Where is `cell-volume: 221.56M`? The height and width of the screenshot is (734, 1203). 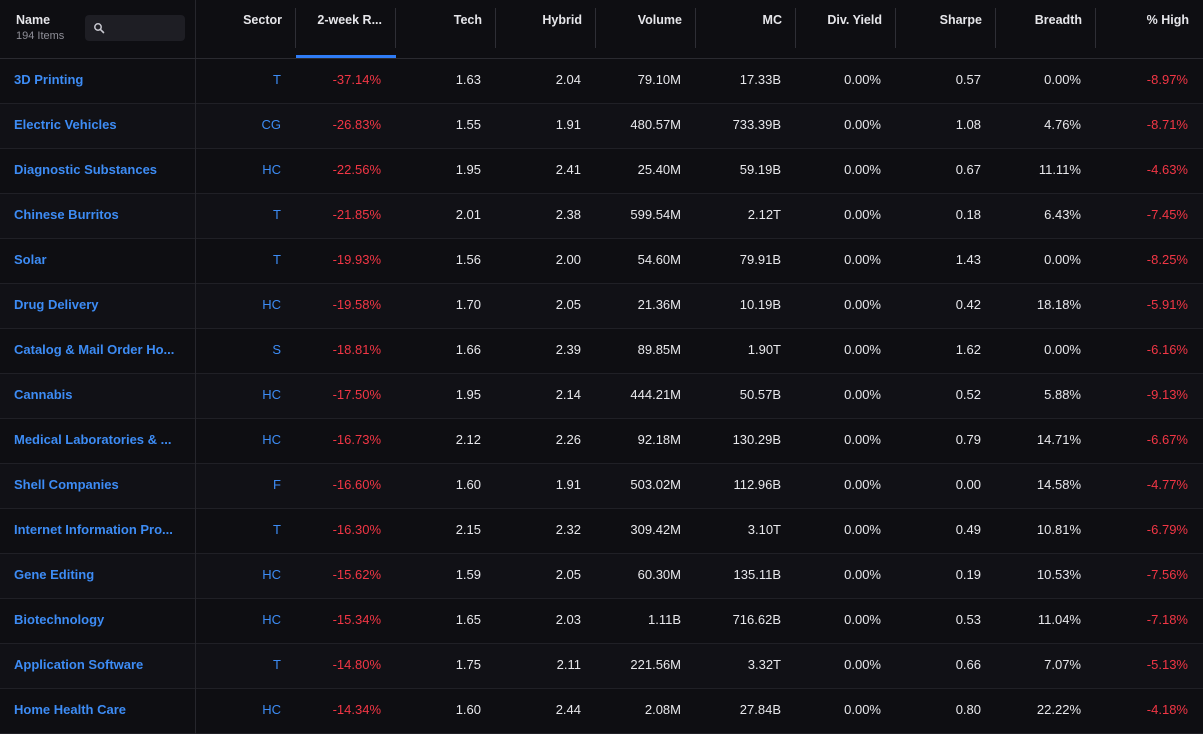
cell-volume: 221.56M is located at coordinates (655, 664).